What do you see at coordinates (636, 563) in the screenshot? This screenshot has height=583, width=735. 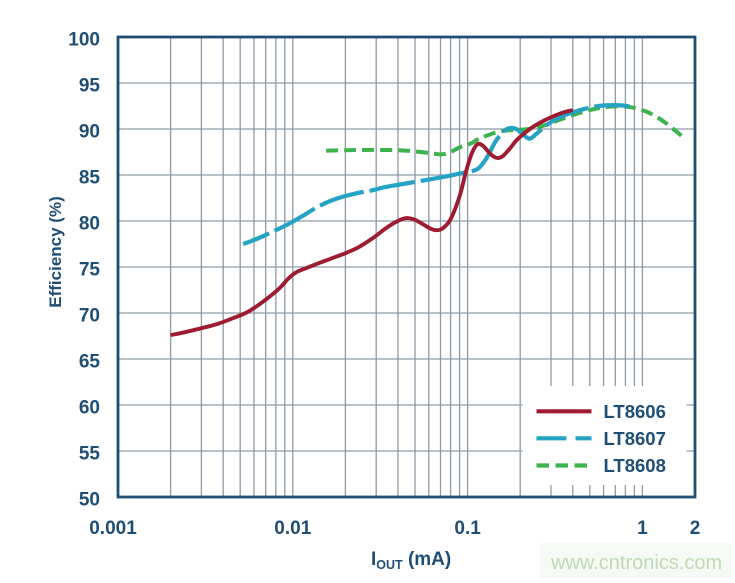 I see `svg-text: www.cntronics.com` at bounding box center [636, 563].